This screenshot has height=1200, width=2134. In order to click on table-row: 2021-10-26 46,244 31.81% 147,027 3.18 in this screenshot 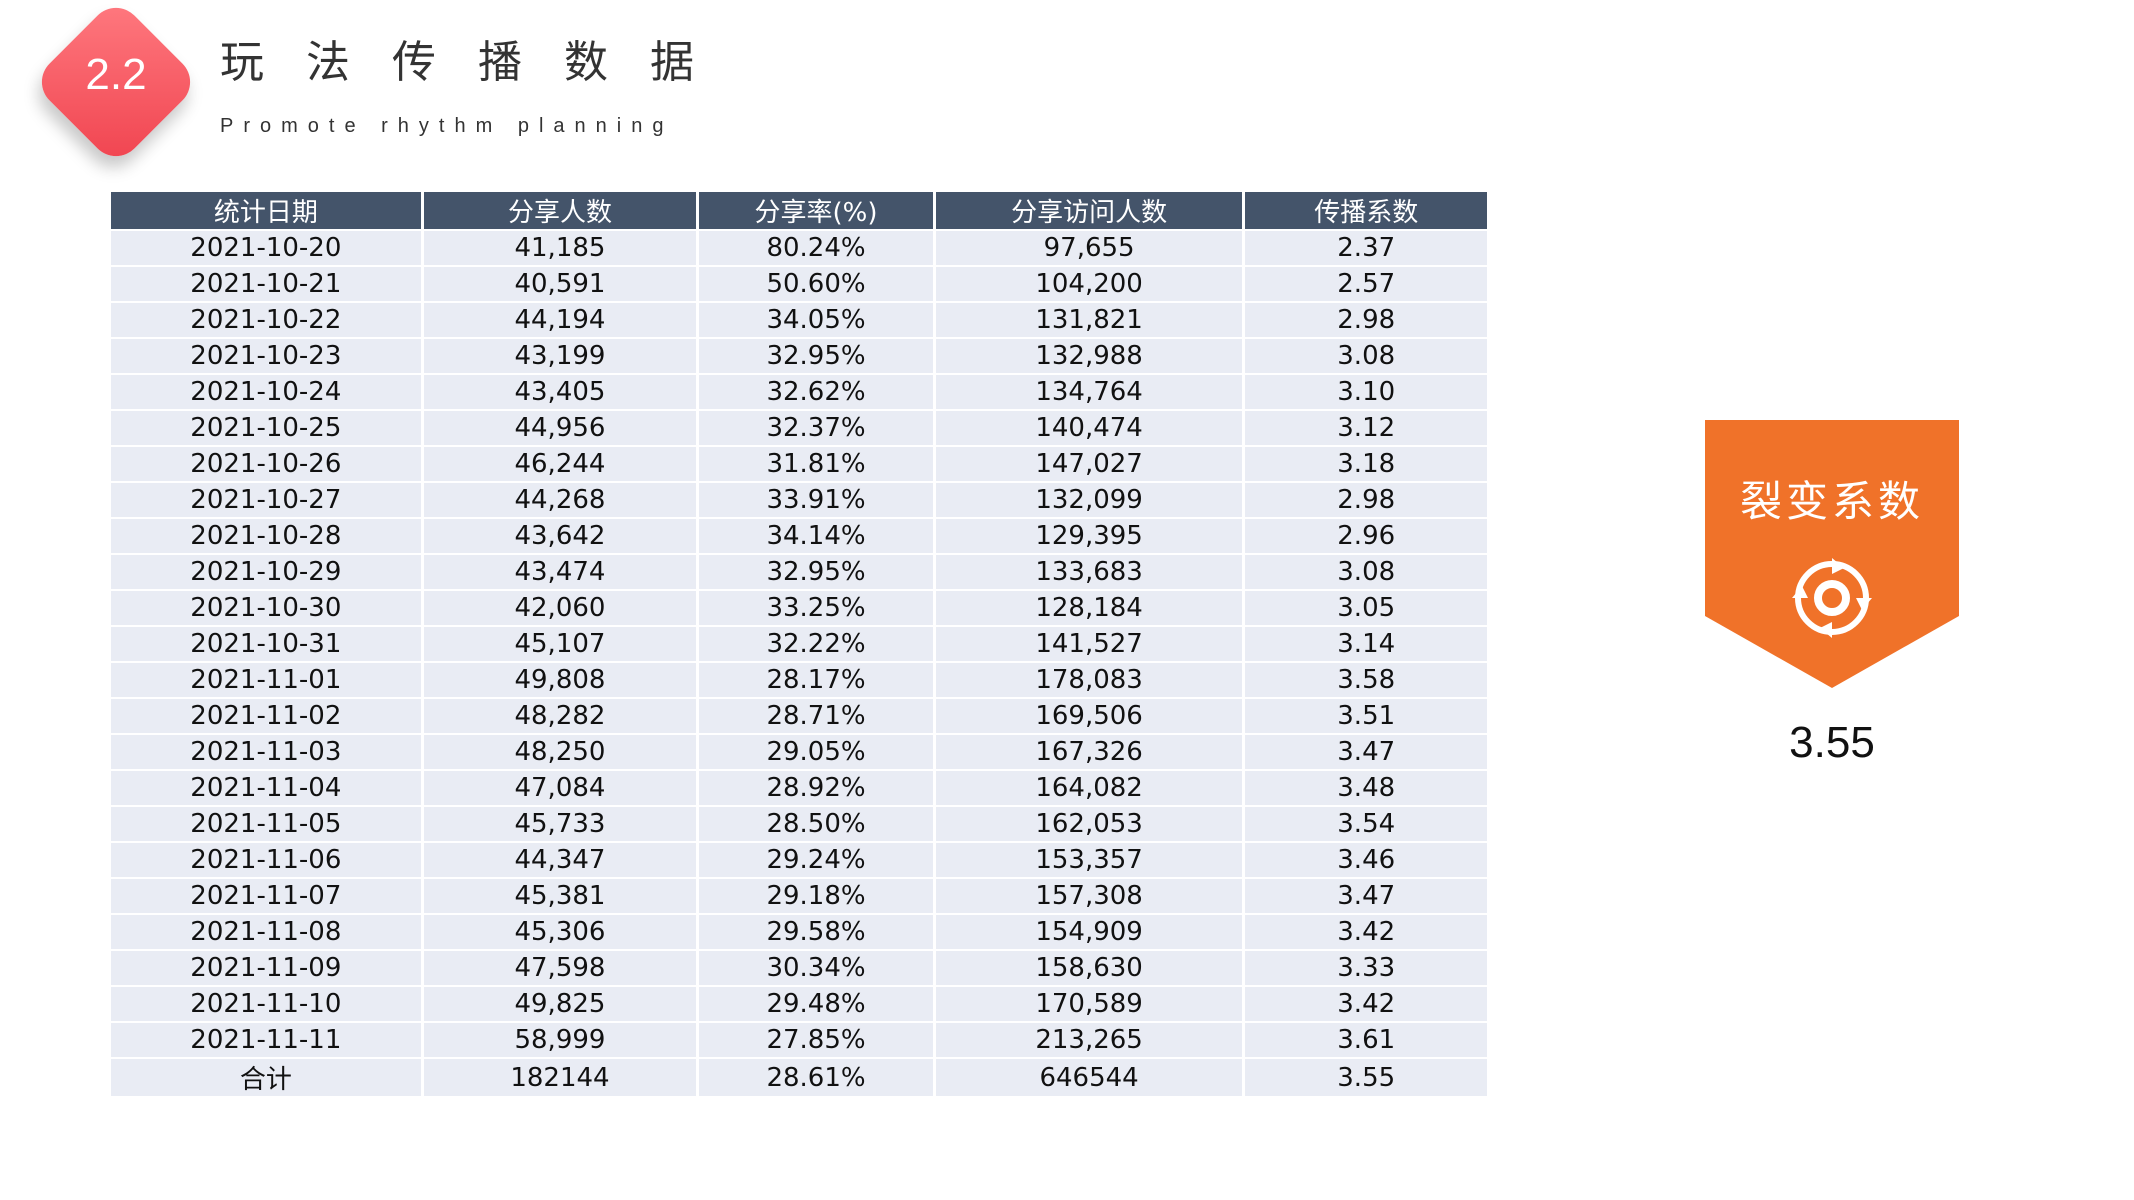, I will do `click(799, 464)`.